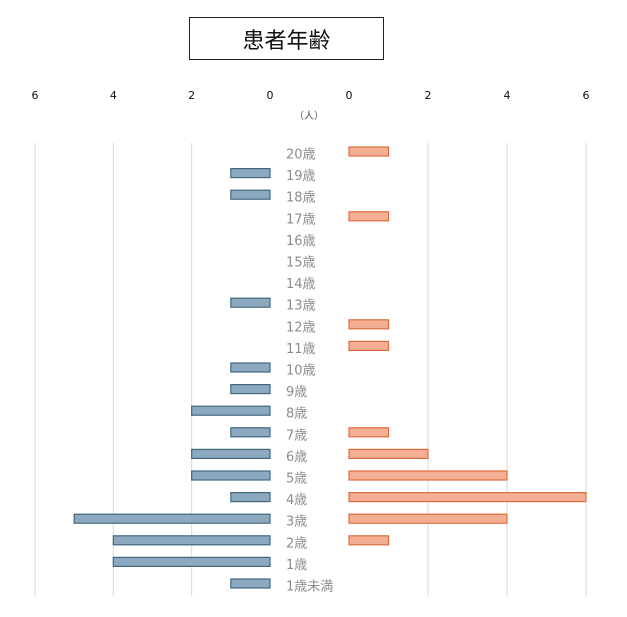  What do you see at coordinates (296, 435) in the screenshot?
I see `category-label: 7歳` at bounding box center [296, 435].